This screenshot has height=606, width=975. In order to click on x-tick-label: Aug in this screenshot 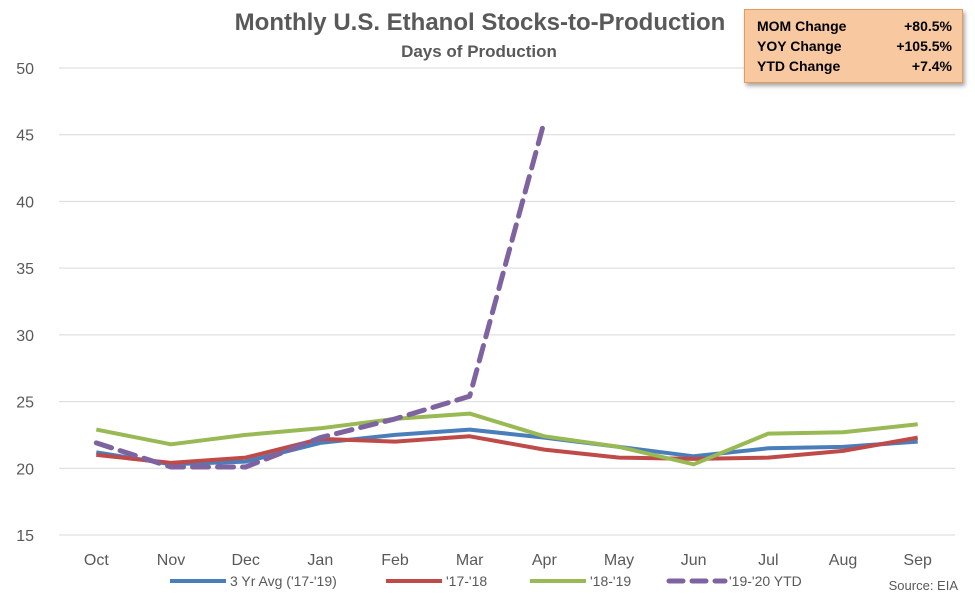, I will do `click(843, 560)`.